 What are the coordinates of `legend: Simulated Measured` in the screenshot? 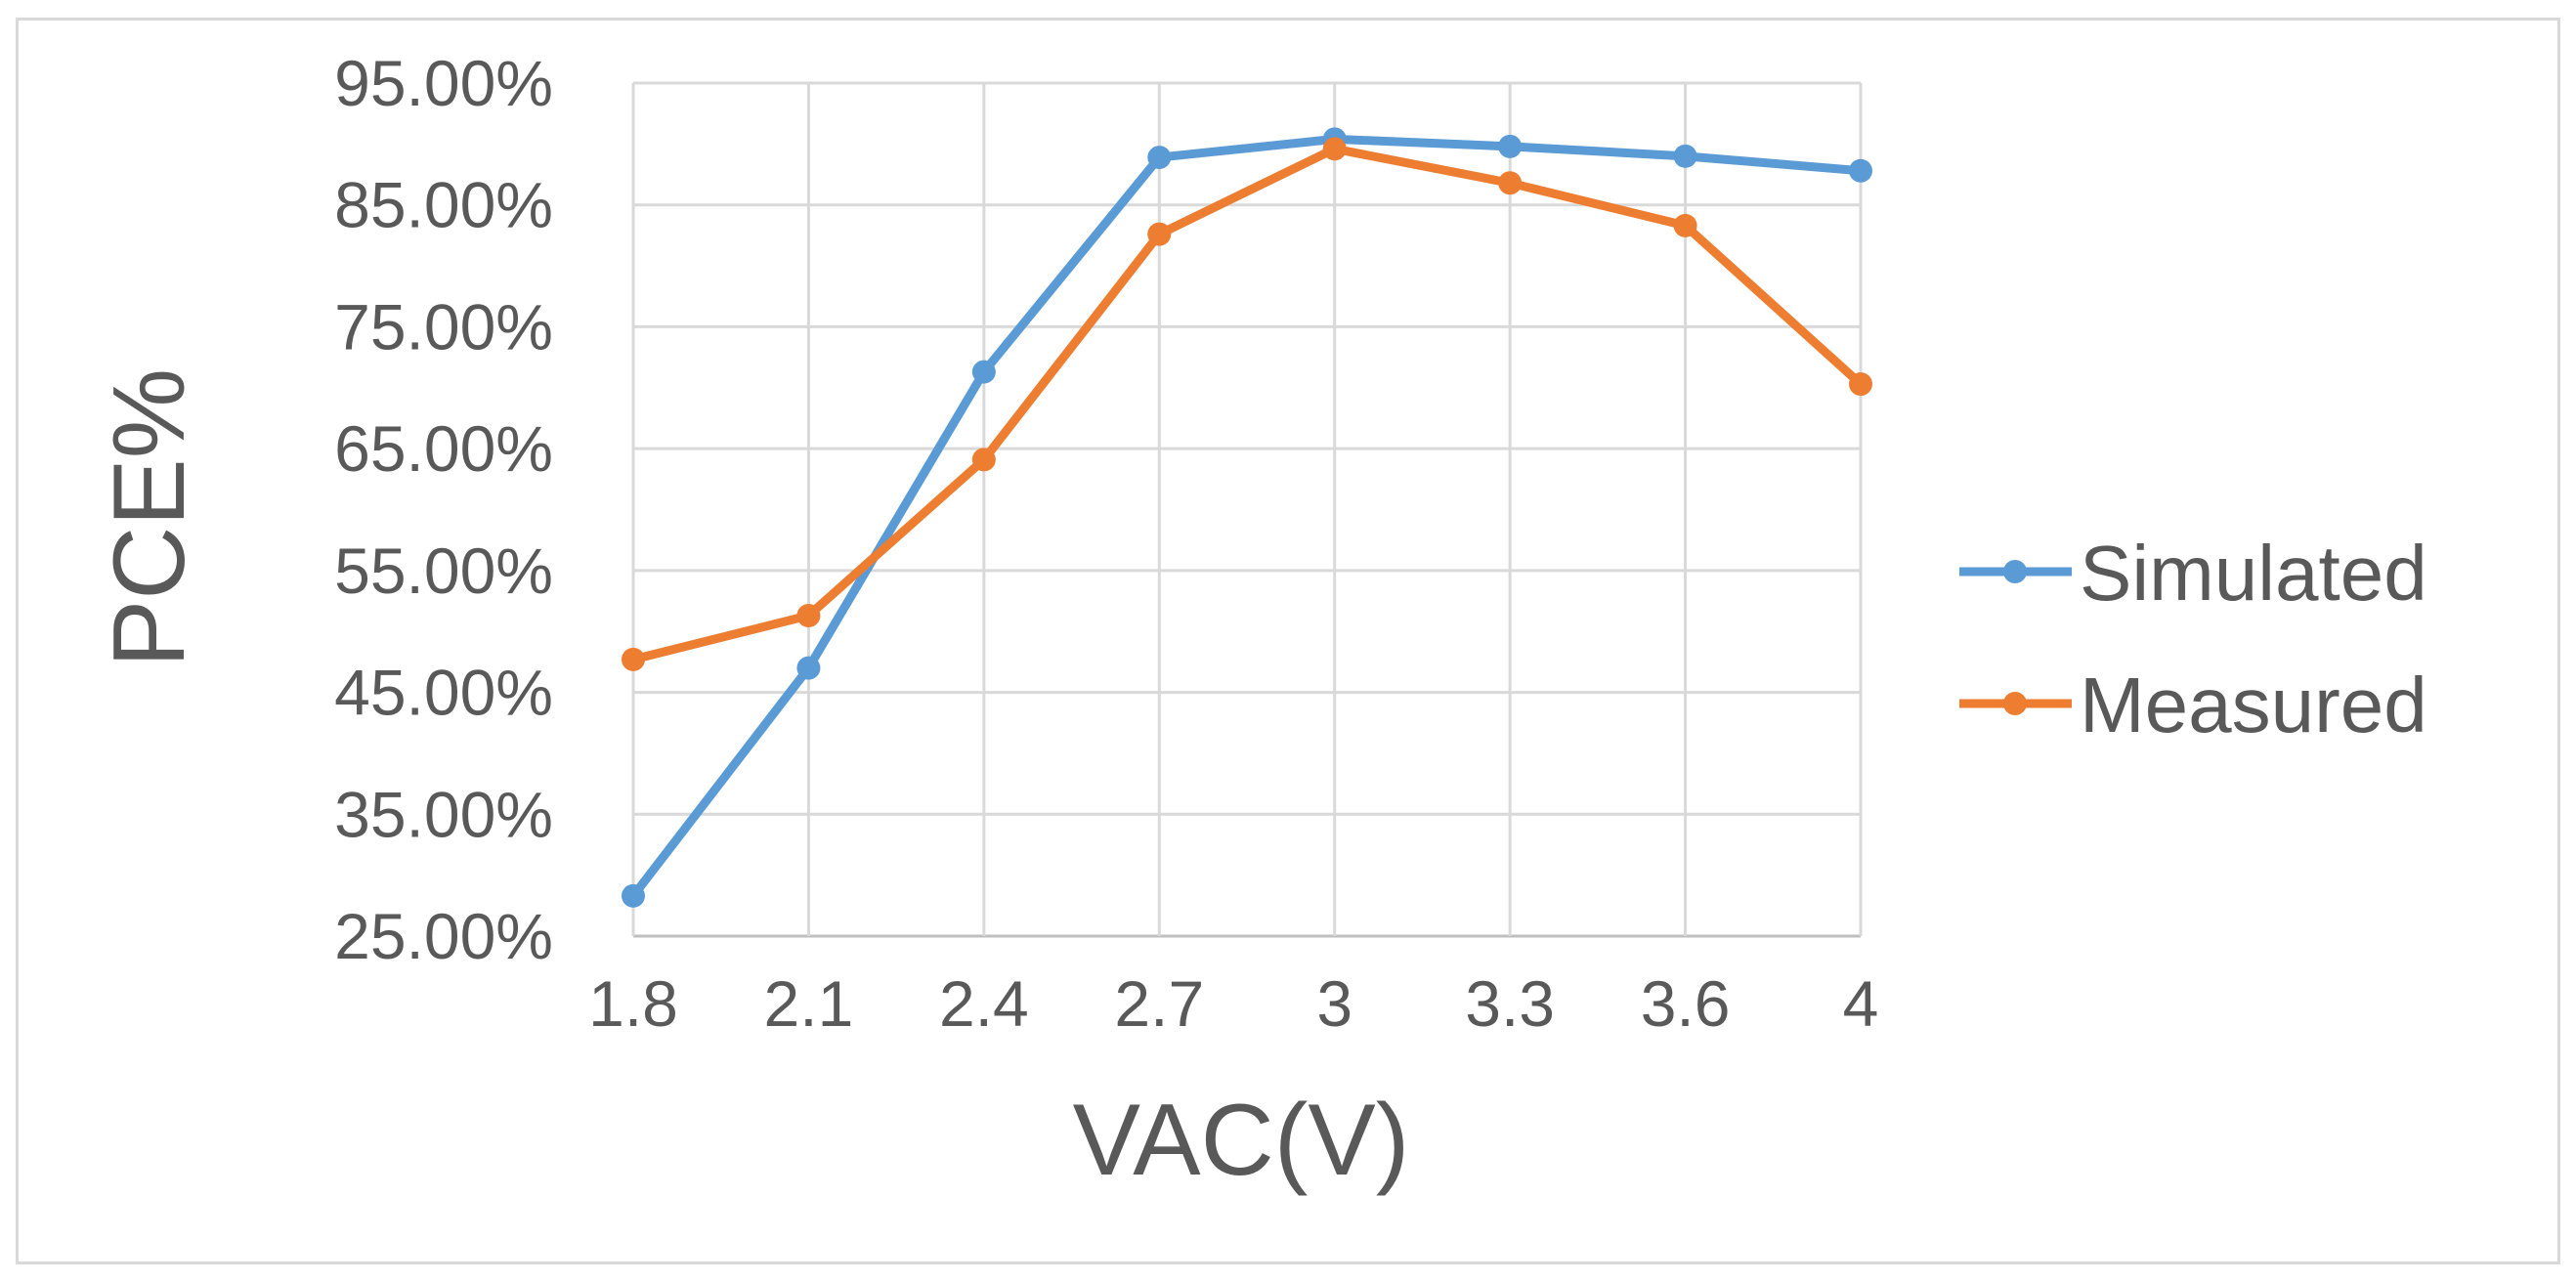 It's located at (2193, 639).